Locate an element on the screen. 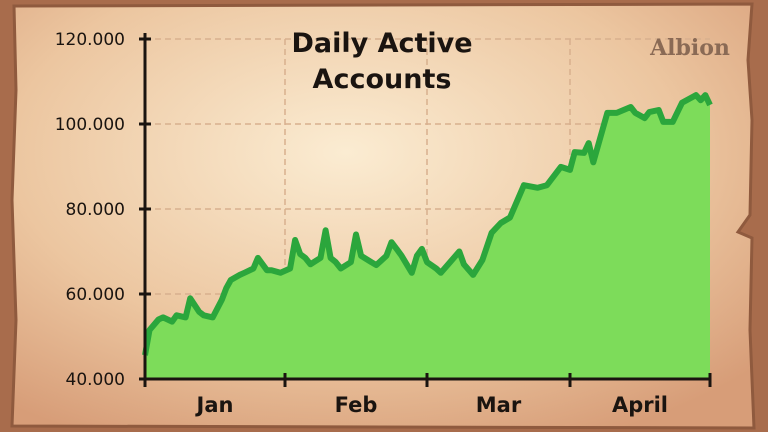 The image size is (768, 432). albion-logo: Albion is located at coordinates (689, 48).